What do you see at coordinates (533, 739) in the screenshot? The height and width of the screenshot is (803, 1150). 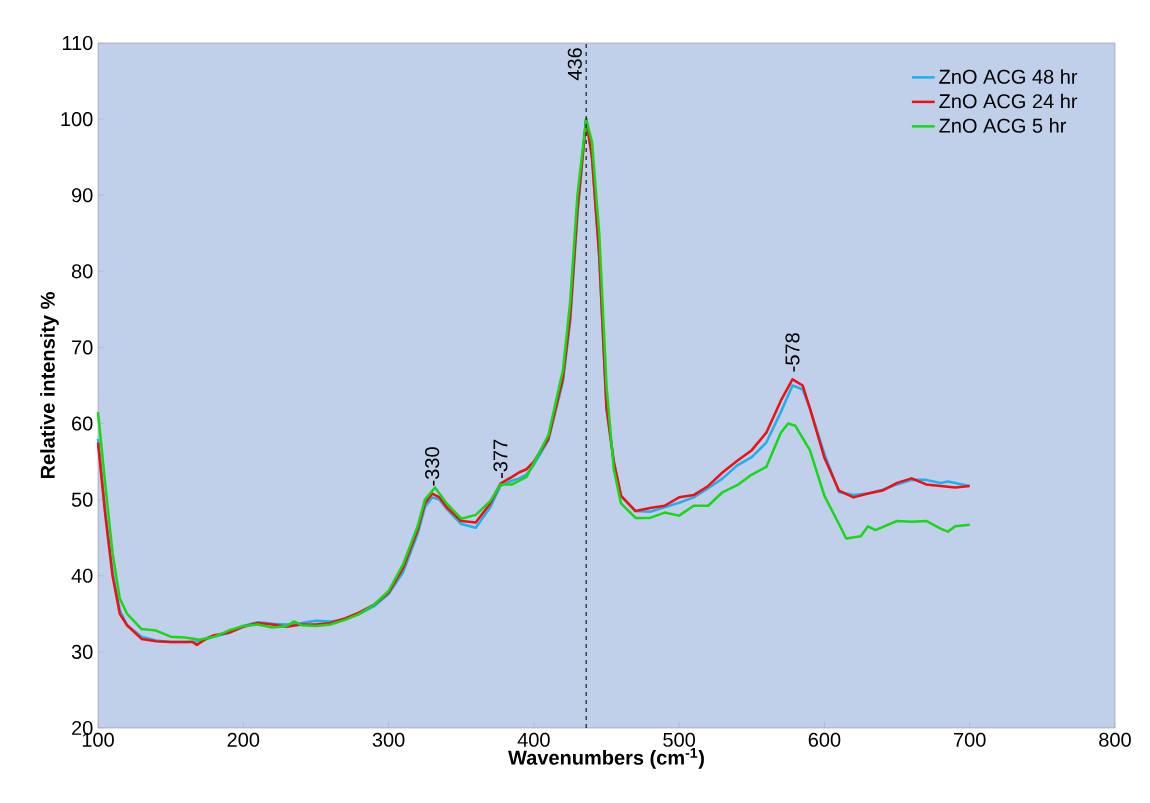 I see `x-tick-label: 400` at bounding box center [533, 739].